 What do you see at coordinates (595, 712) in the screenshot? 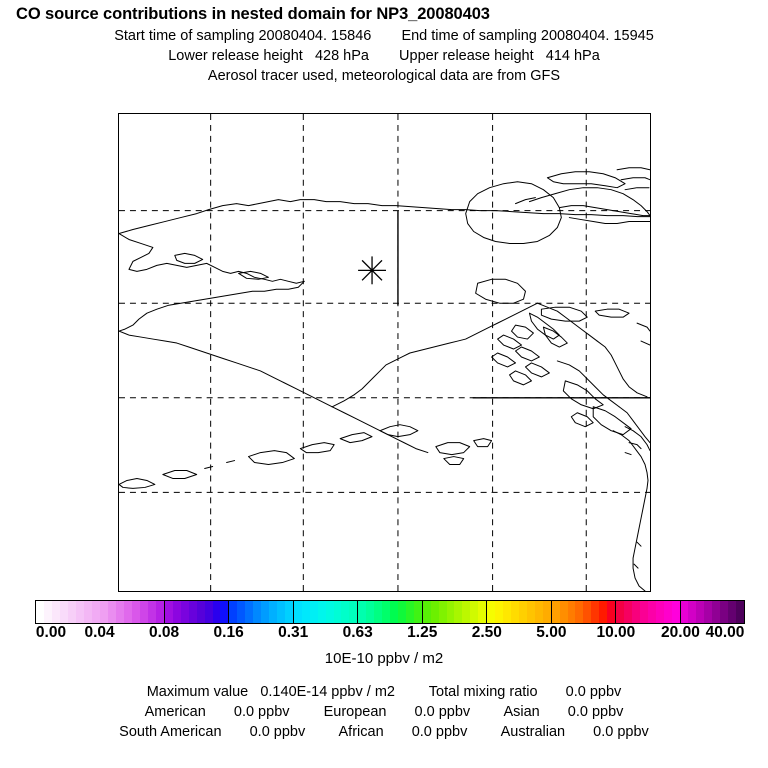
I see `region-value-asian: 0.0 ppbv` at bounding box center [595, 712].